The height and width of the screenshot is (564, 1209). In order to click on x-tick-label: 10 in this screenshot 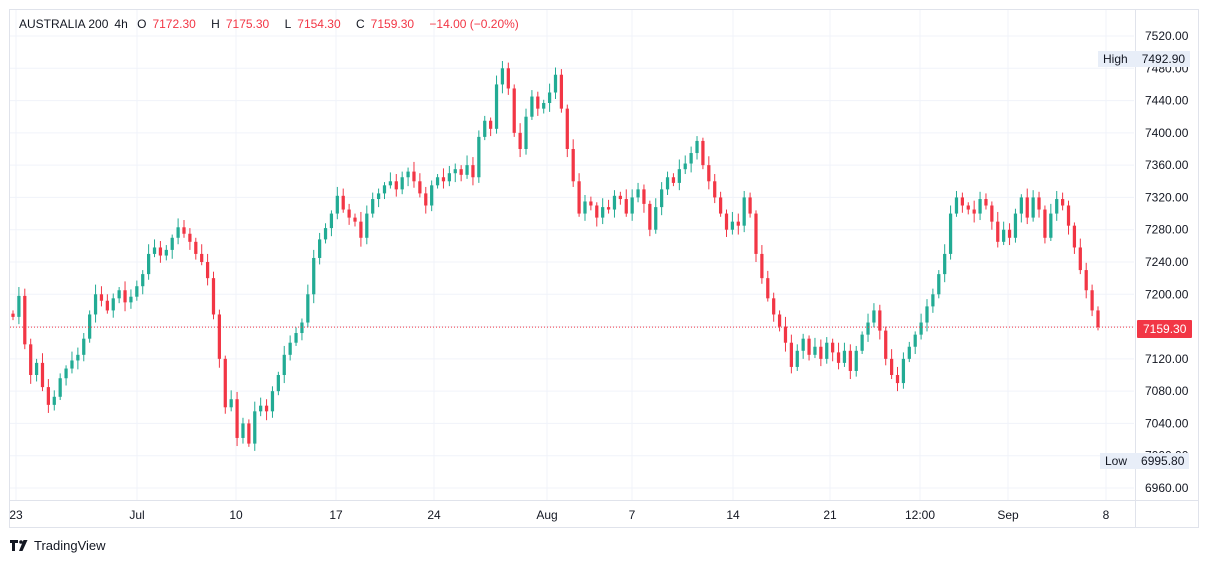, I will do `click(236, 515)`.